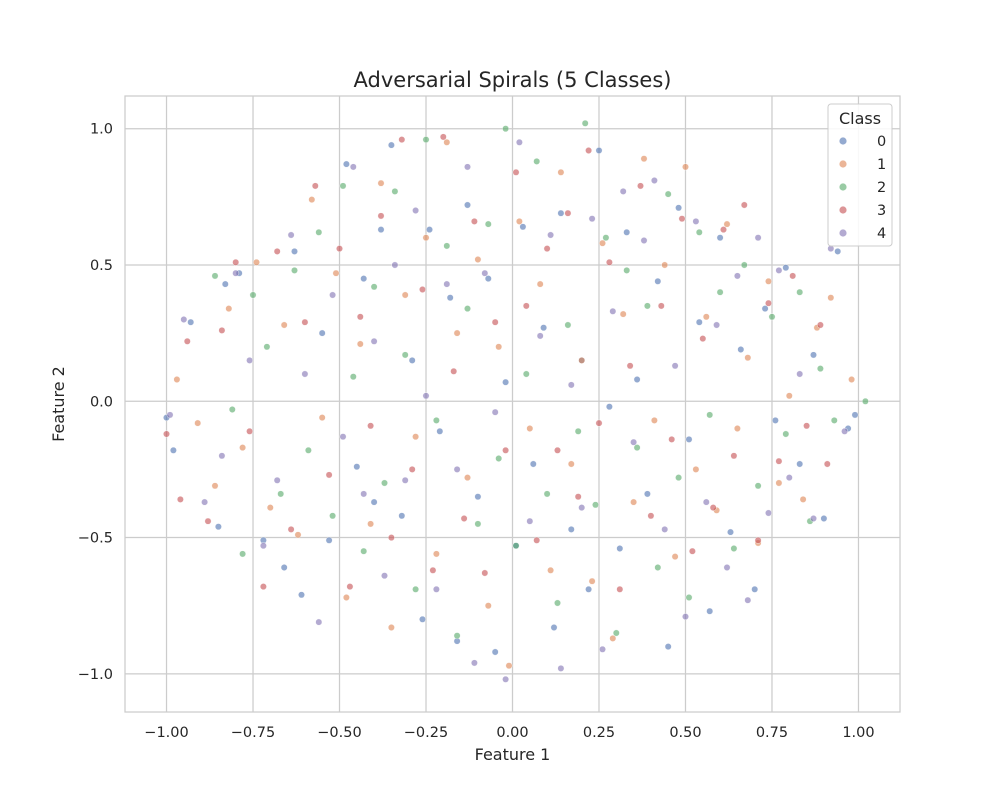 This screenshot has width=1000, height=800. What do you see at coordinates (95, 402) in the screenshot?
I see `y-tick-labels: −1.0 −0.5 0.0 0.5 1.0` at bounding box center [95, 402].